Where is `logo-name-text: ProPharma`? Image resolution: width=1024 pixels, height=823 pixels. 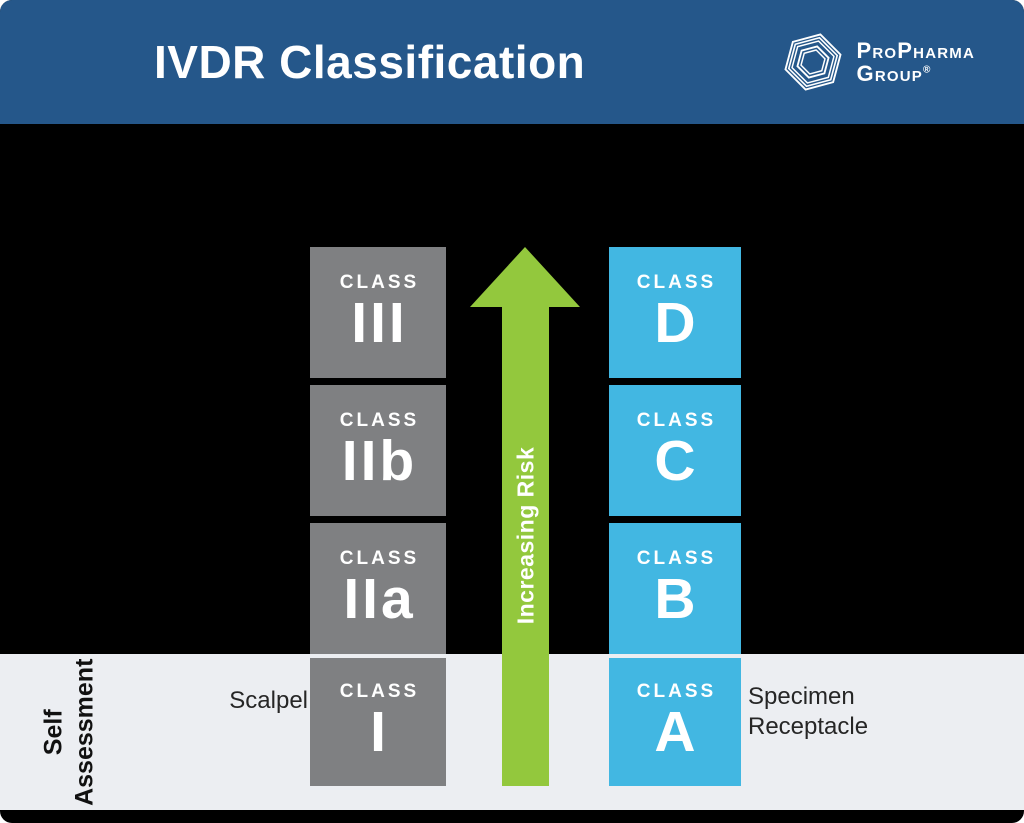 logo-name-text: ProPharma is located at coordinates (915, 50).